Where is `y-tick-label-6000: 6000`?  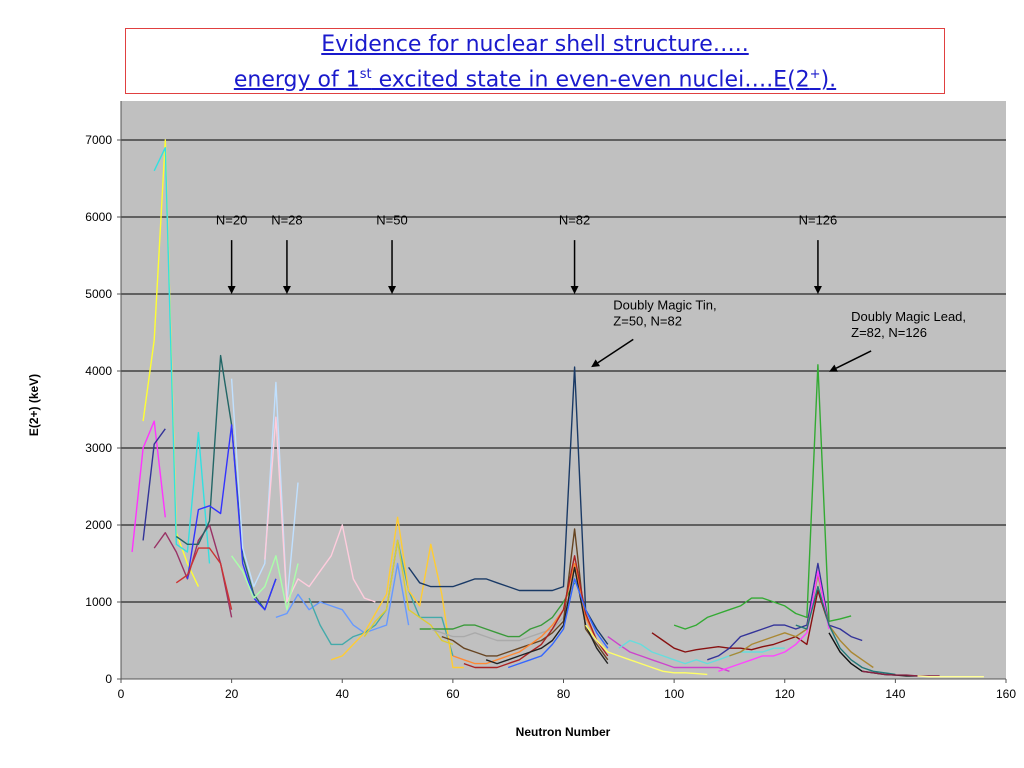
y-tick-label-6000: 6000 is located at coordinates (98, 217).